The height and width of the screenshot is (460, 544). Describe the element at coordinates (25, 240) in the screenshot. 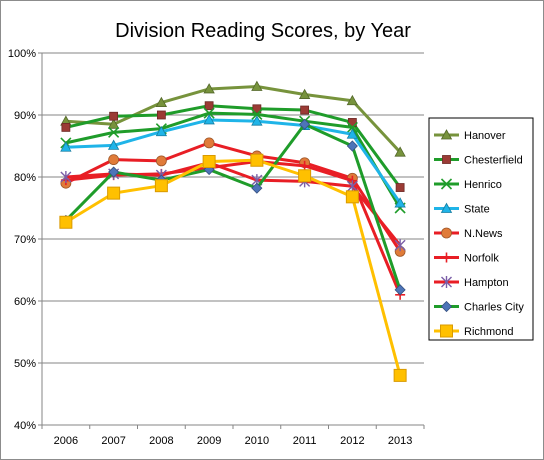

I see `y-tick-label: 70%` at that location.